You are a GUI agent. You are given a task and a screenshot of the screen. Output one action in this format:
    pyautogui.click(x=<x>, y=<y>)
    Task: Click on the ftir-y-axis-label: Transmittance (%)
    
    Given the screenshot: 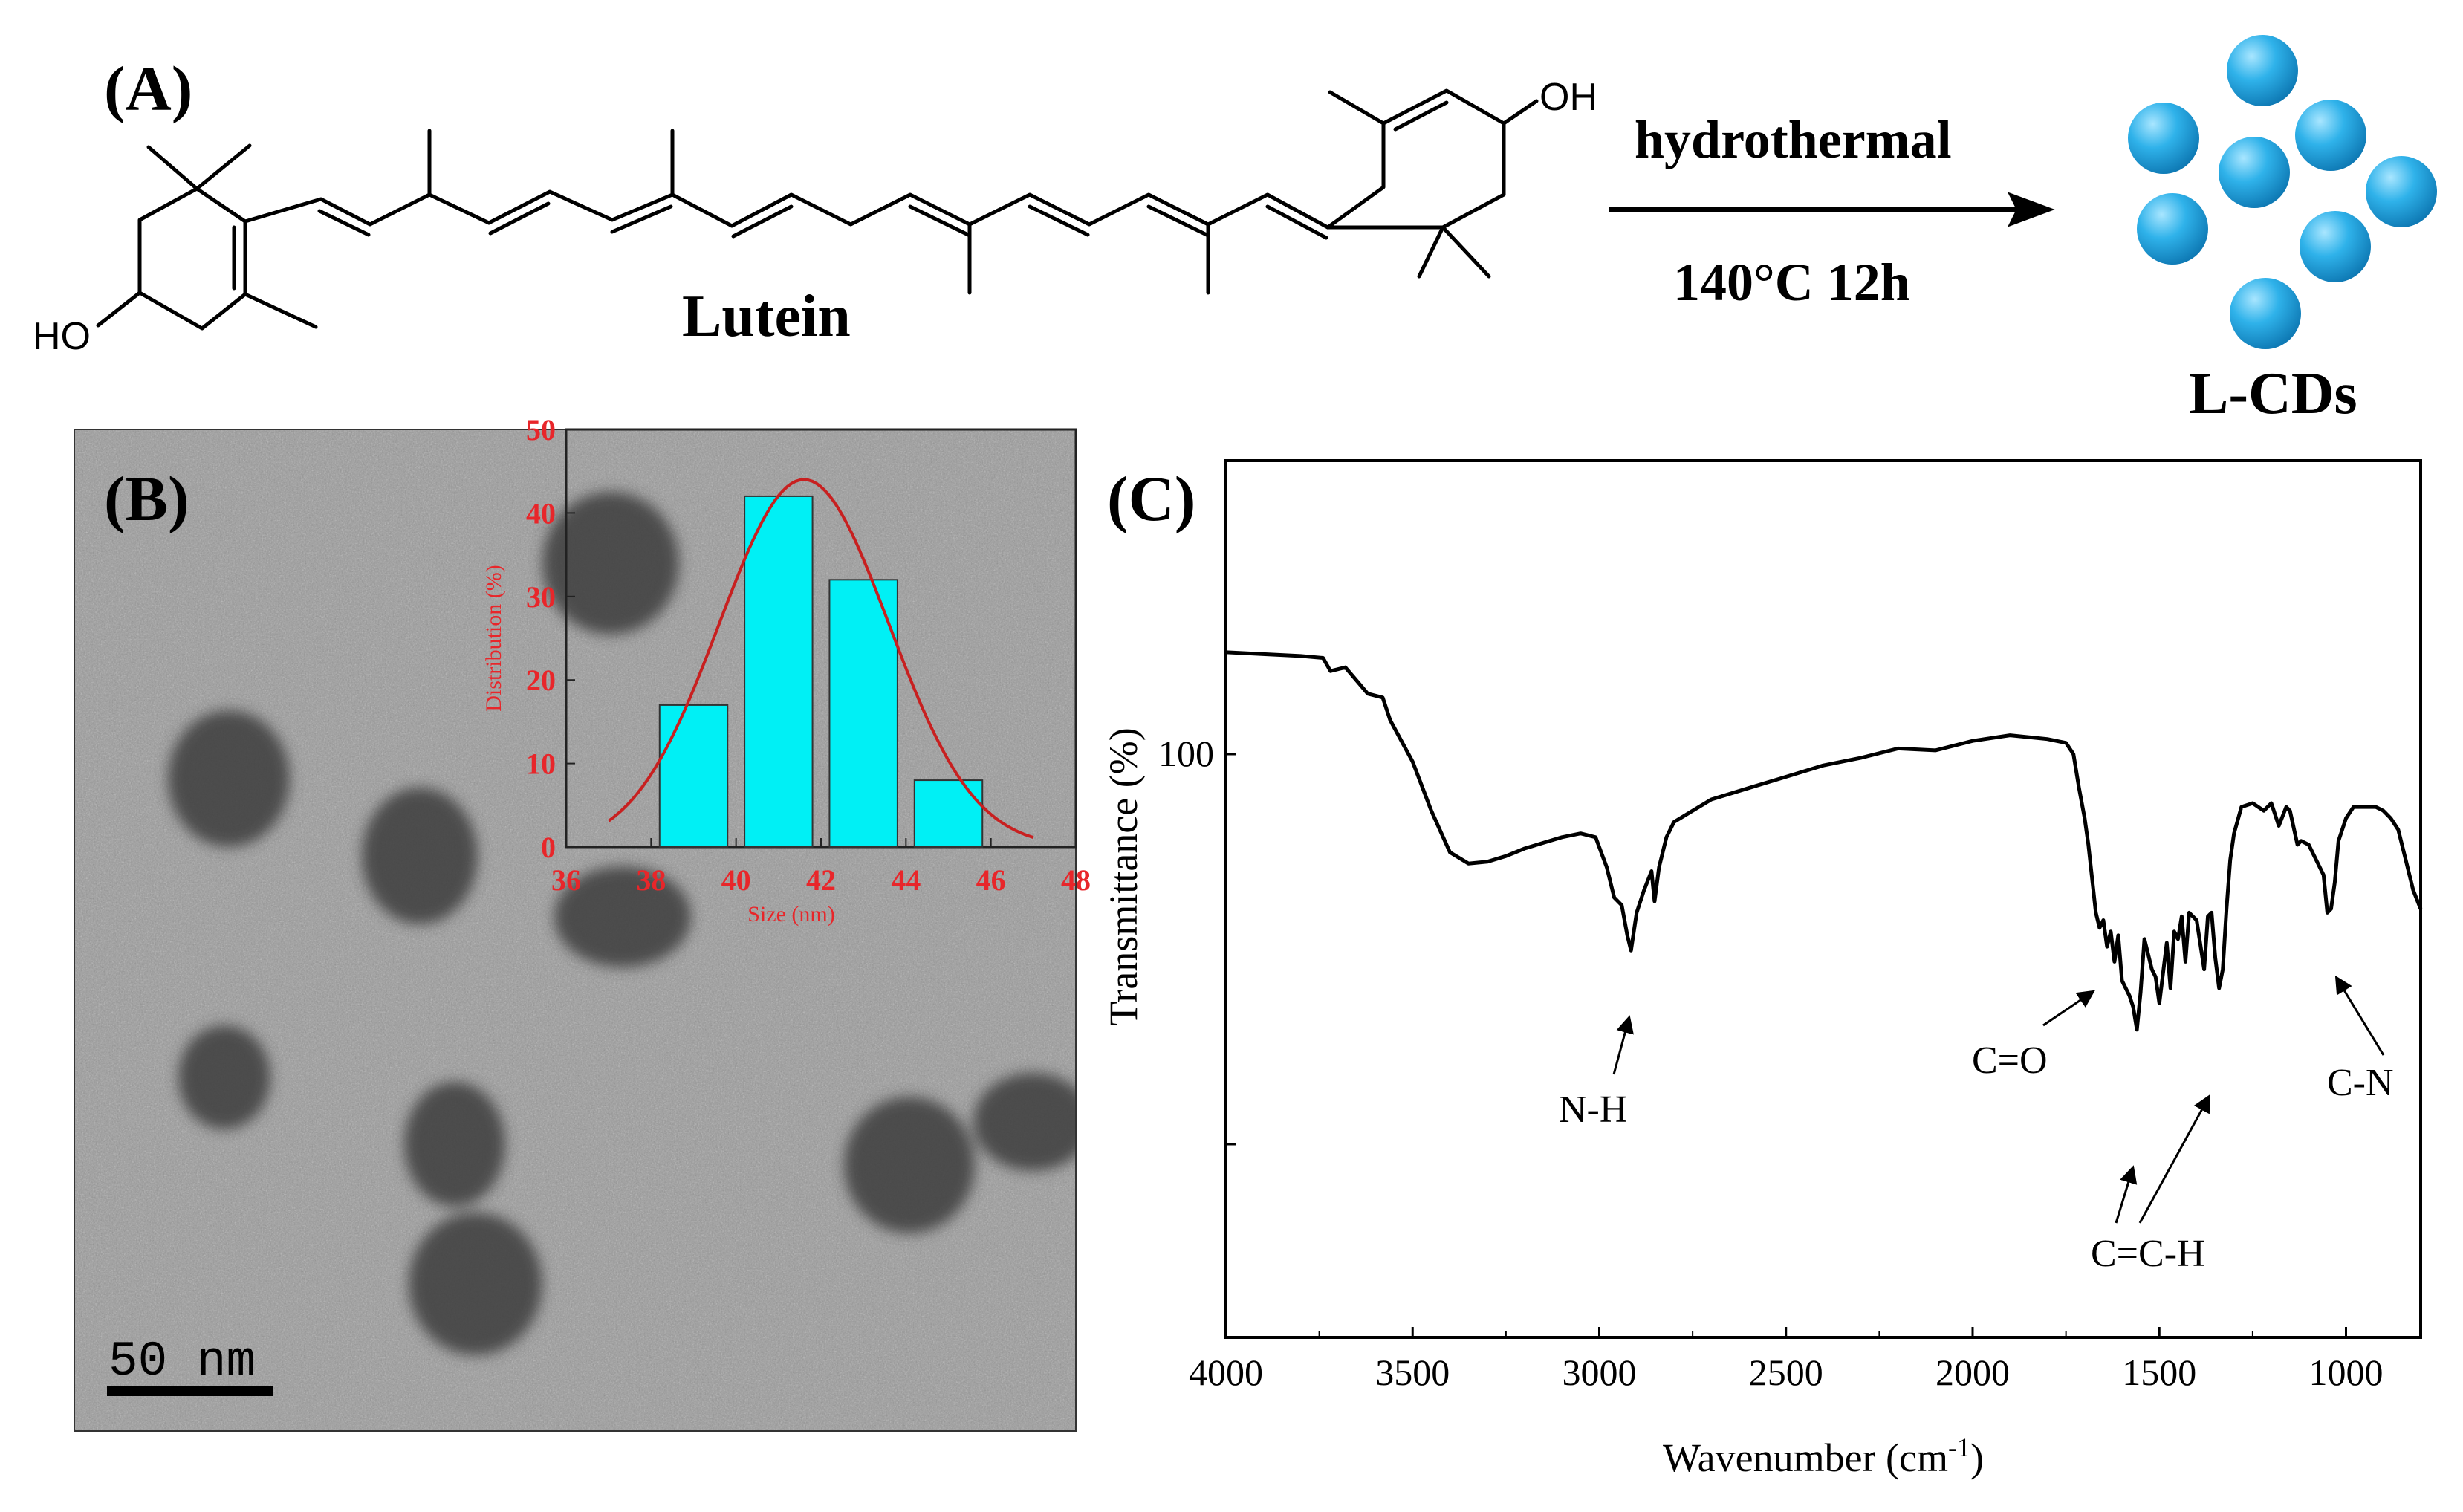 What is the action you would take?
    pyautogui.click(x=1123, y=876)
    